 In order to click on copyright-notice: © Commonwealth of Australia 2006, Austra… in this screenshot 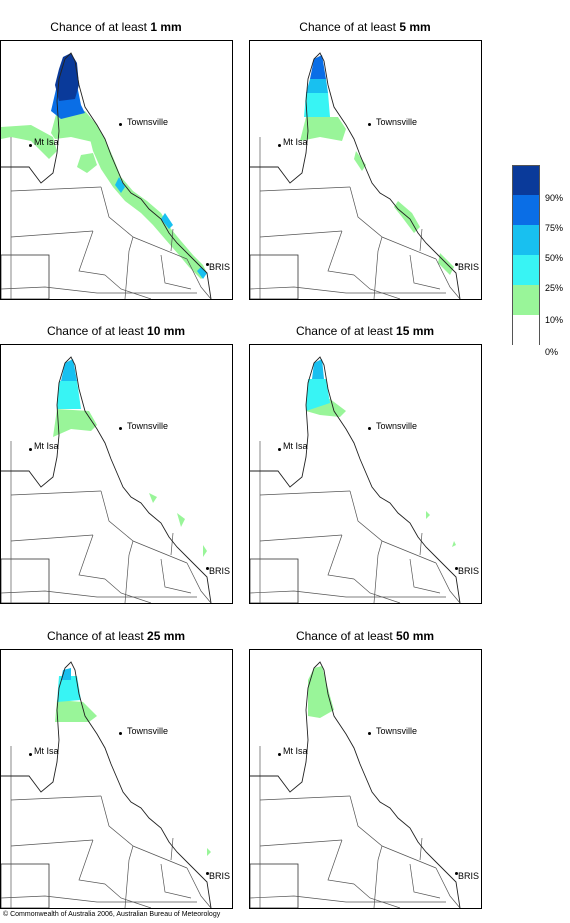, I will do `click(112, 914)`.